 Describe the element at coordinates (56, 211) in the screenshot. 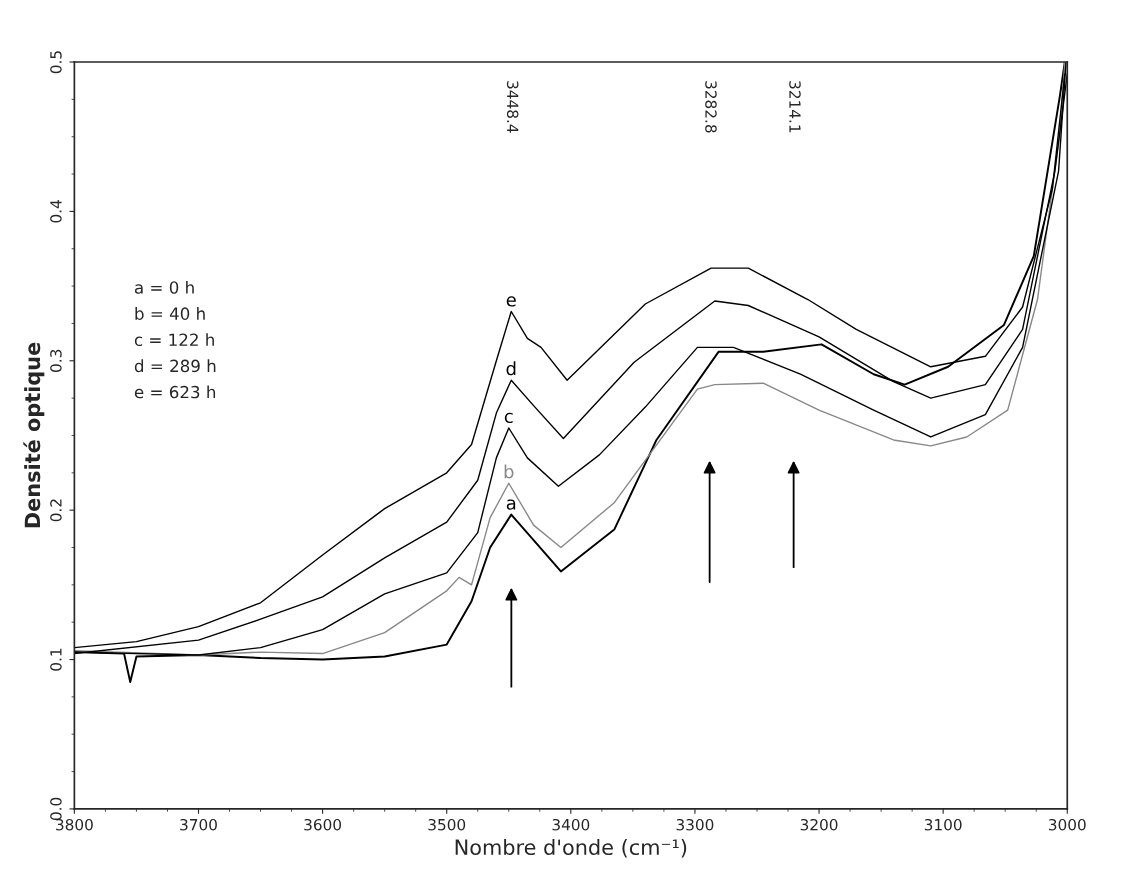

I see `y-tick-label: 0.4` at that location.